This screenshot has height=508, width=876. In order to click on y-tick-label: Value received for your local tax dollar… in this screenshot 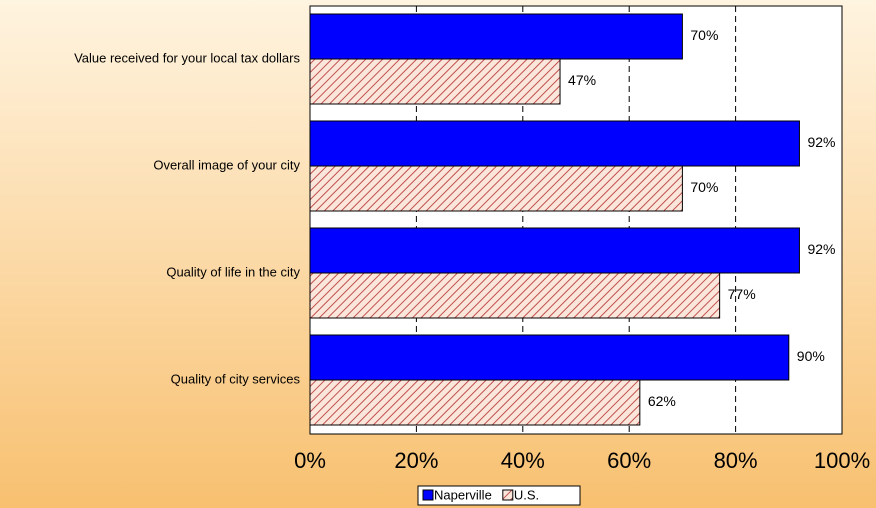, I will do `click(187, 57)`.